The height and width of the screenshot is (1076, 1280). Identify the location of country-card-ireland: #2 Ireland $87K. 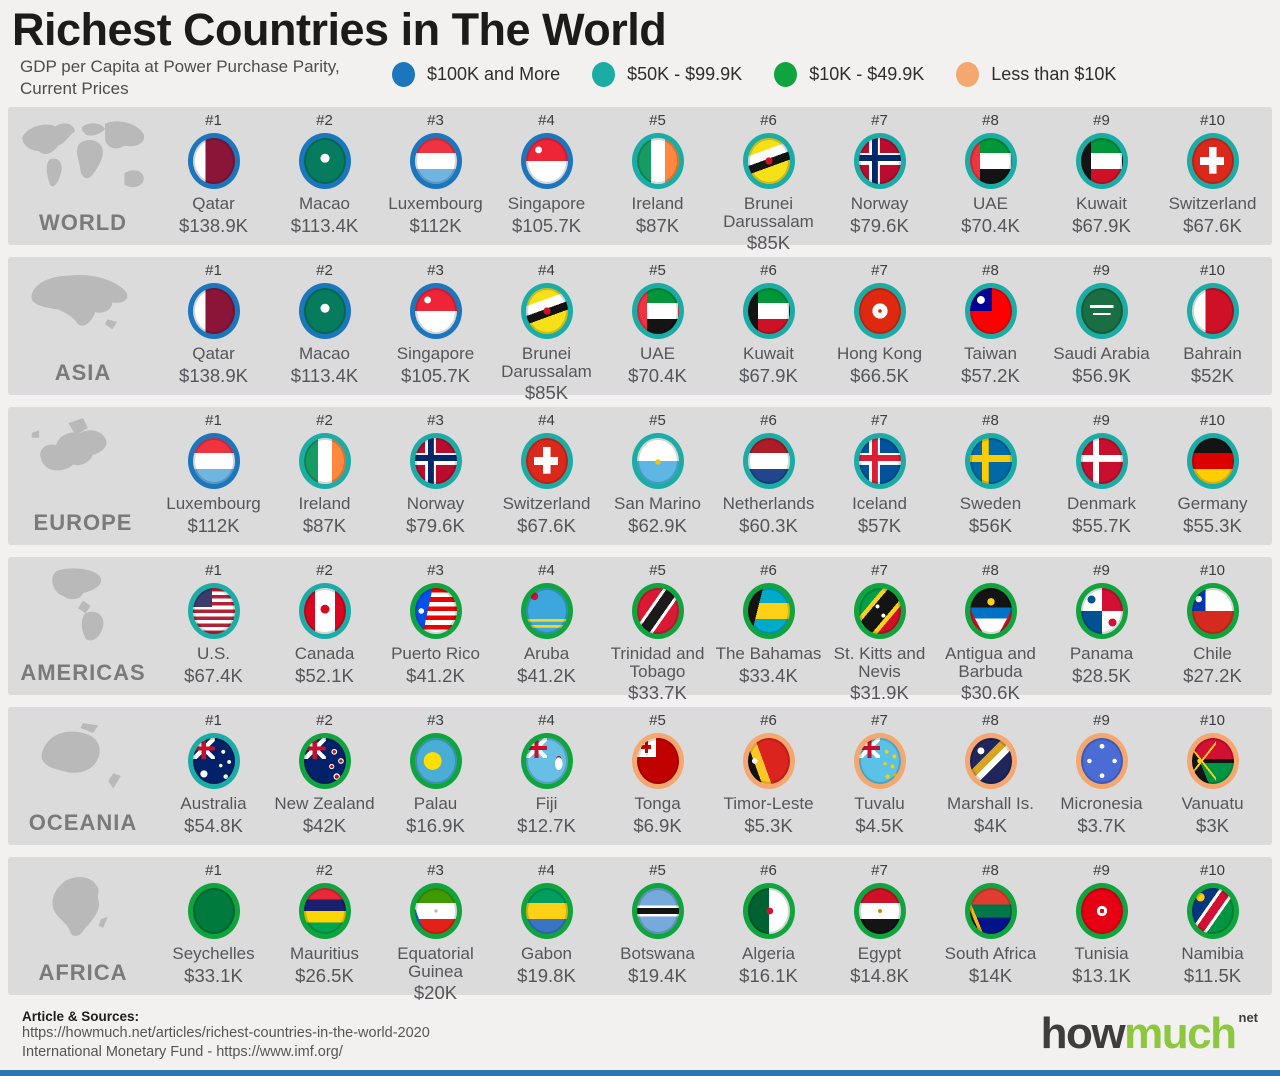
(324, 478).